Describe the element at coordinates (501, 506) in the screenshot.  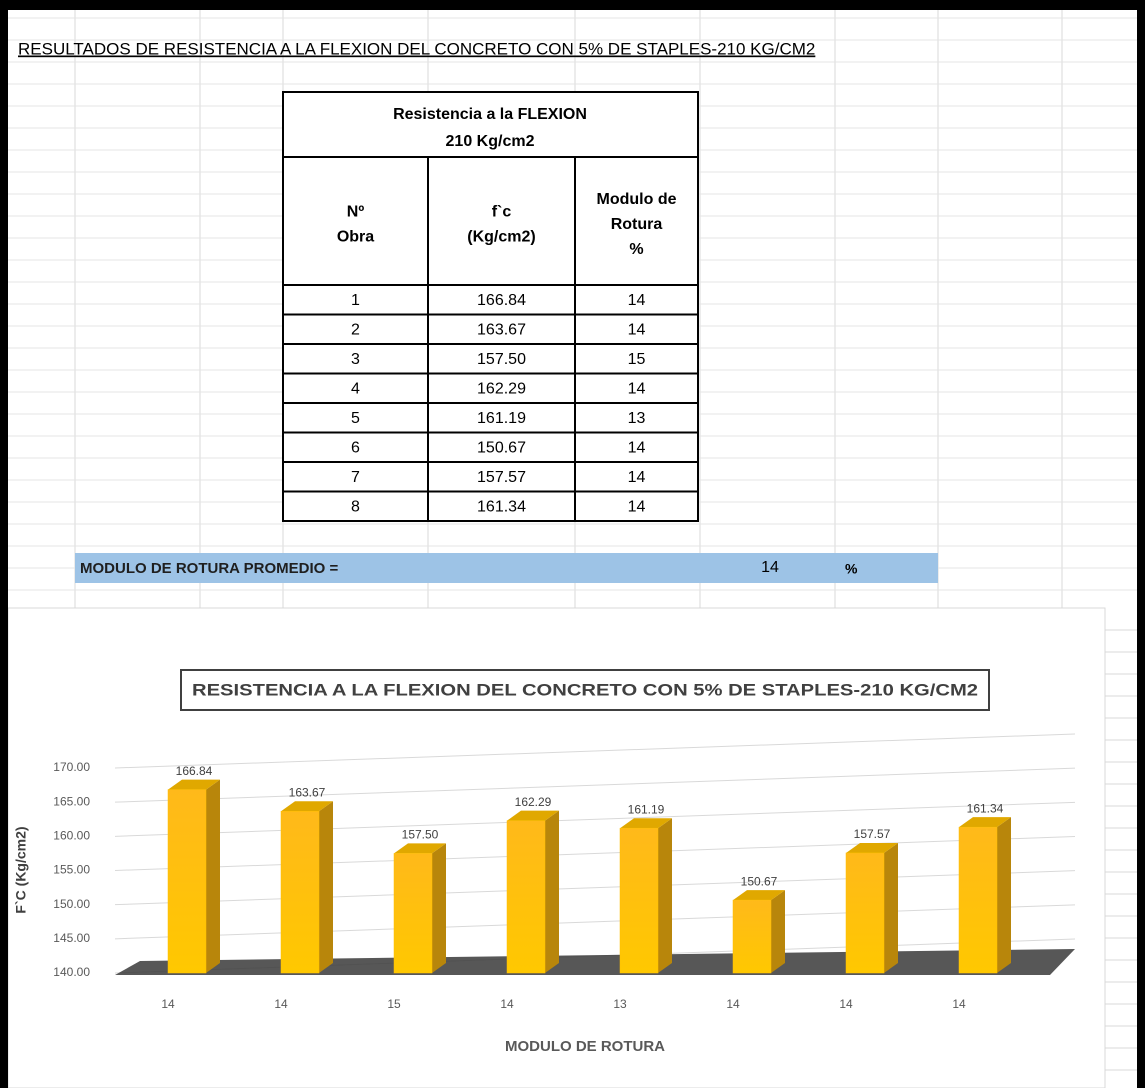
I see `table-cell: 161.34` at that location.